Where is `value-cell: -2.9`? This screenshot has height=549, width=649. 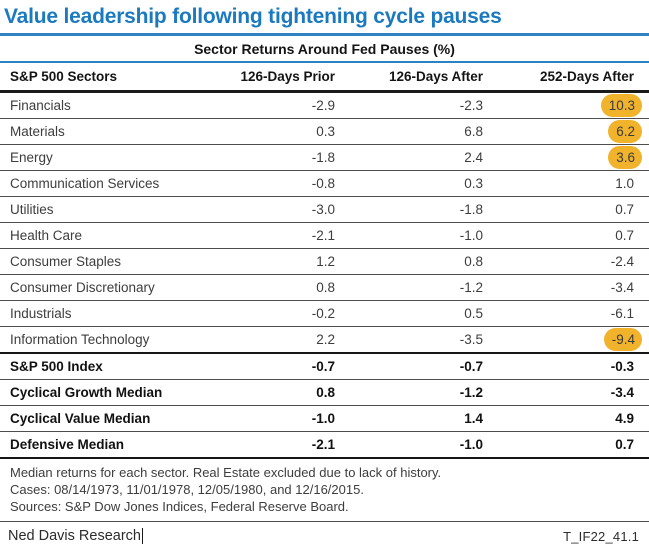
value-cell: -2.9 is located at coordinates (323, 105).